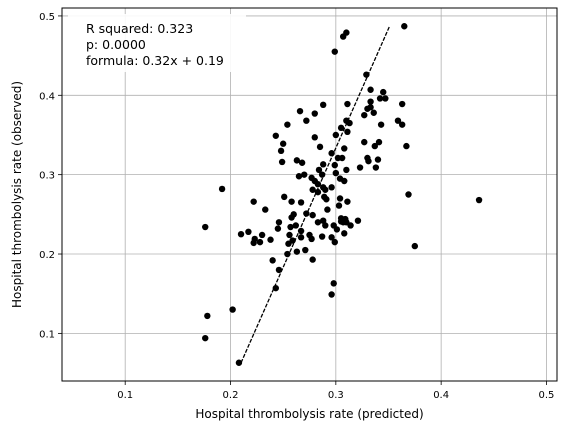  What do you see at coordinates (547, 395) in the screenshot?
I see `x-tick-label-4: 0.5` at bounding box center [547, 395].